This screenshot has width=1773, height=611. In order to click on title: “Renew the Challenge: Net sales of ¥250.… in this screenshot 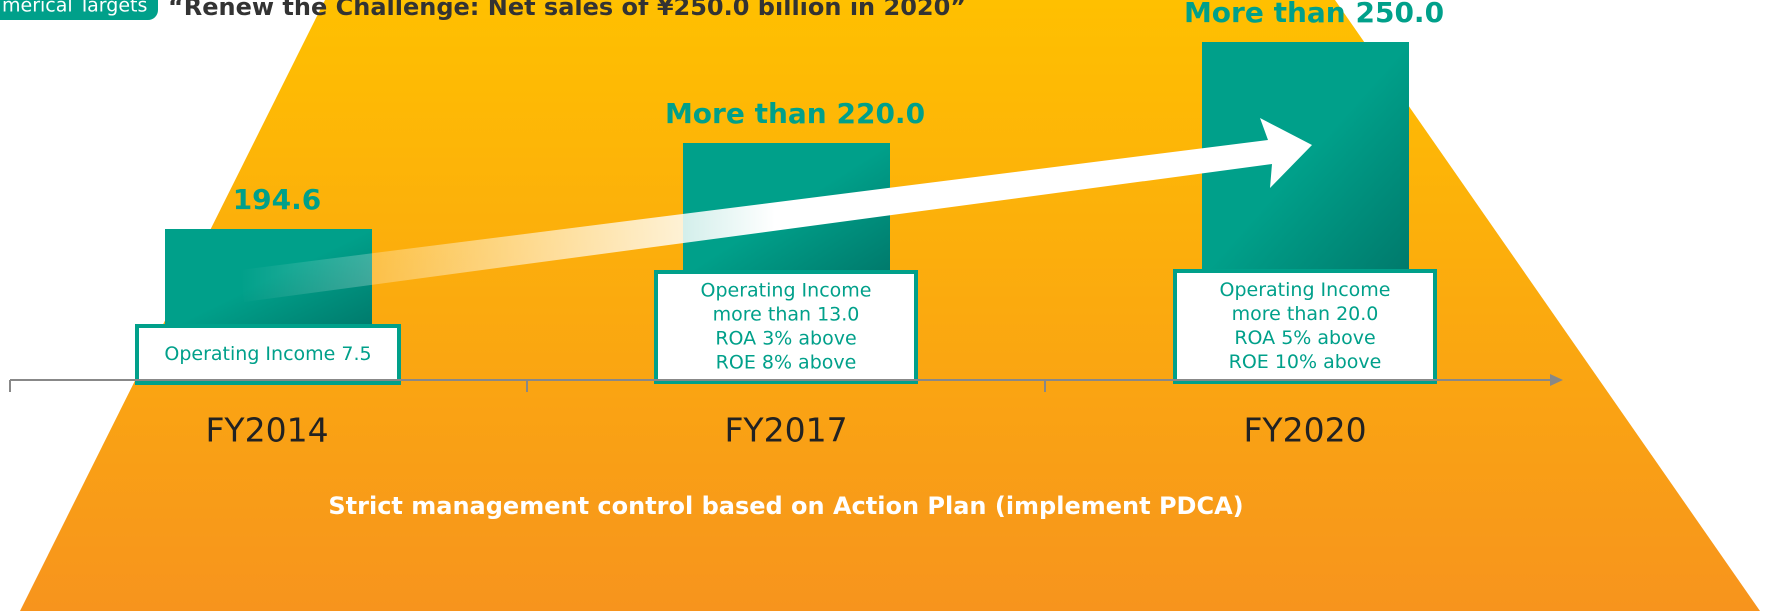, I will do `click(567, 10)`.